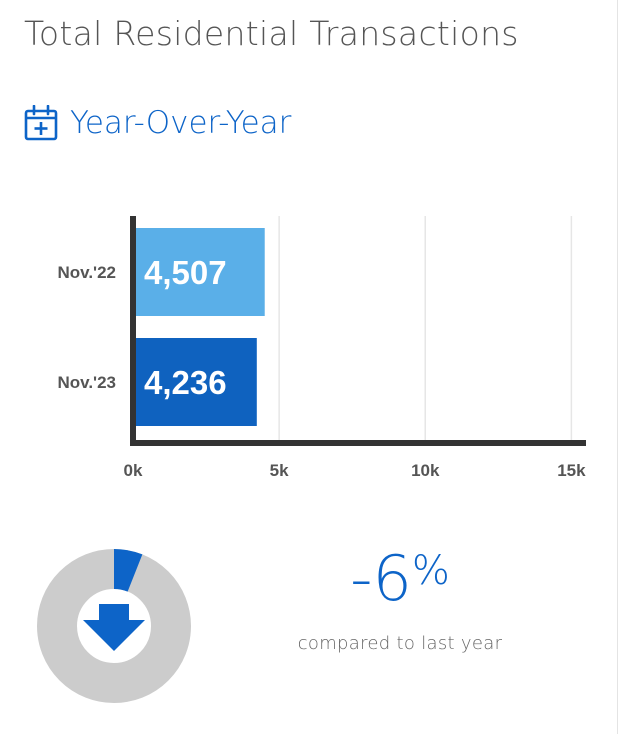  Describe the element at coordinates (185, 272) in the screenshot. I see `value-label: 4,507` at that location.